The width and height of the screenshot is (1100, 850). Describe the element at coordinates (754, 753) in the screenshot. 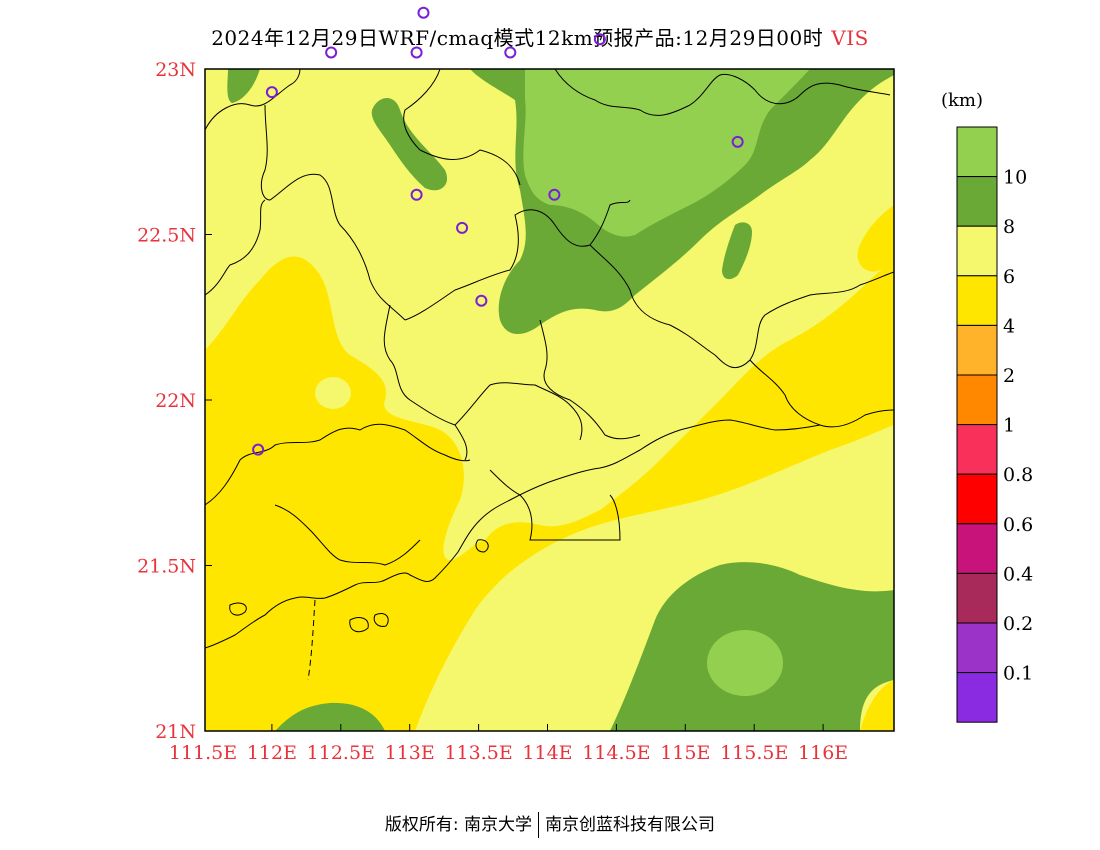

I see `x-tick-label: 115.5E` at that location.